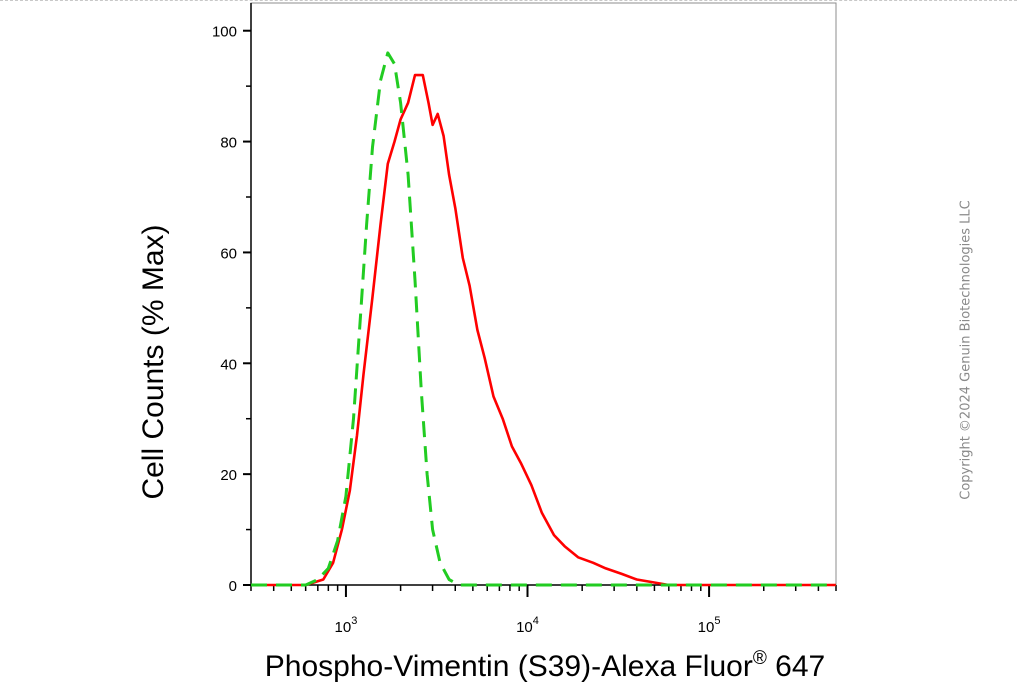 This screenshot has width=1017, height=700. Describe the element at coordinates (536, 621) in the screenshot. I see `x-tick-label-exponent: 4` at that location.